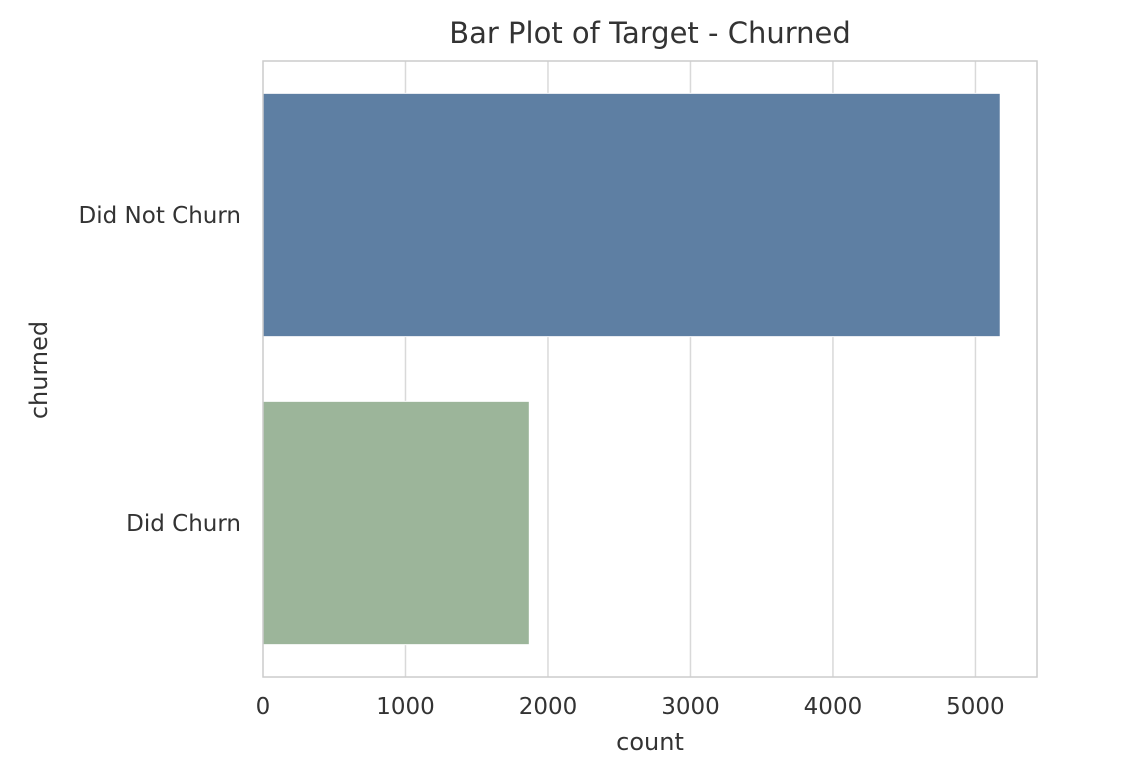 This screenshot has width=1128, height=774. I want to click on bar-did-churn, so click(396, 523).